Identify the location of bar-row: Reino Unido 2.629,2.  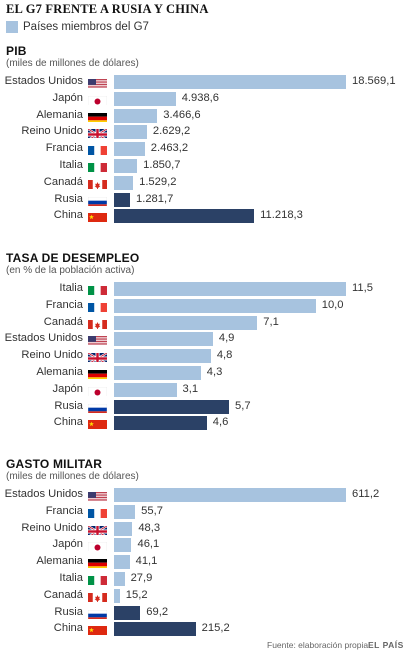
(207, 132).